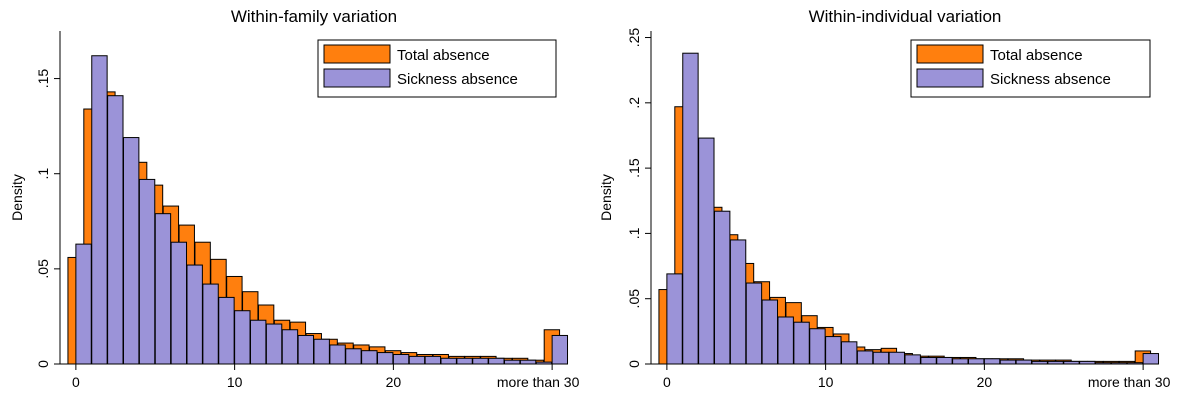 The image size is (1177, 406). I want to click on chart-title: Within-individual variation, so click(905, 16).